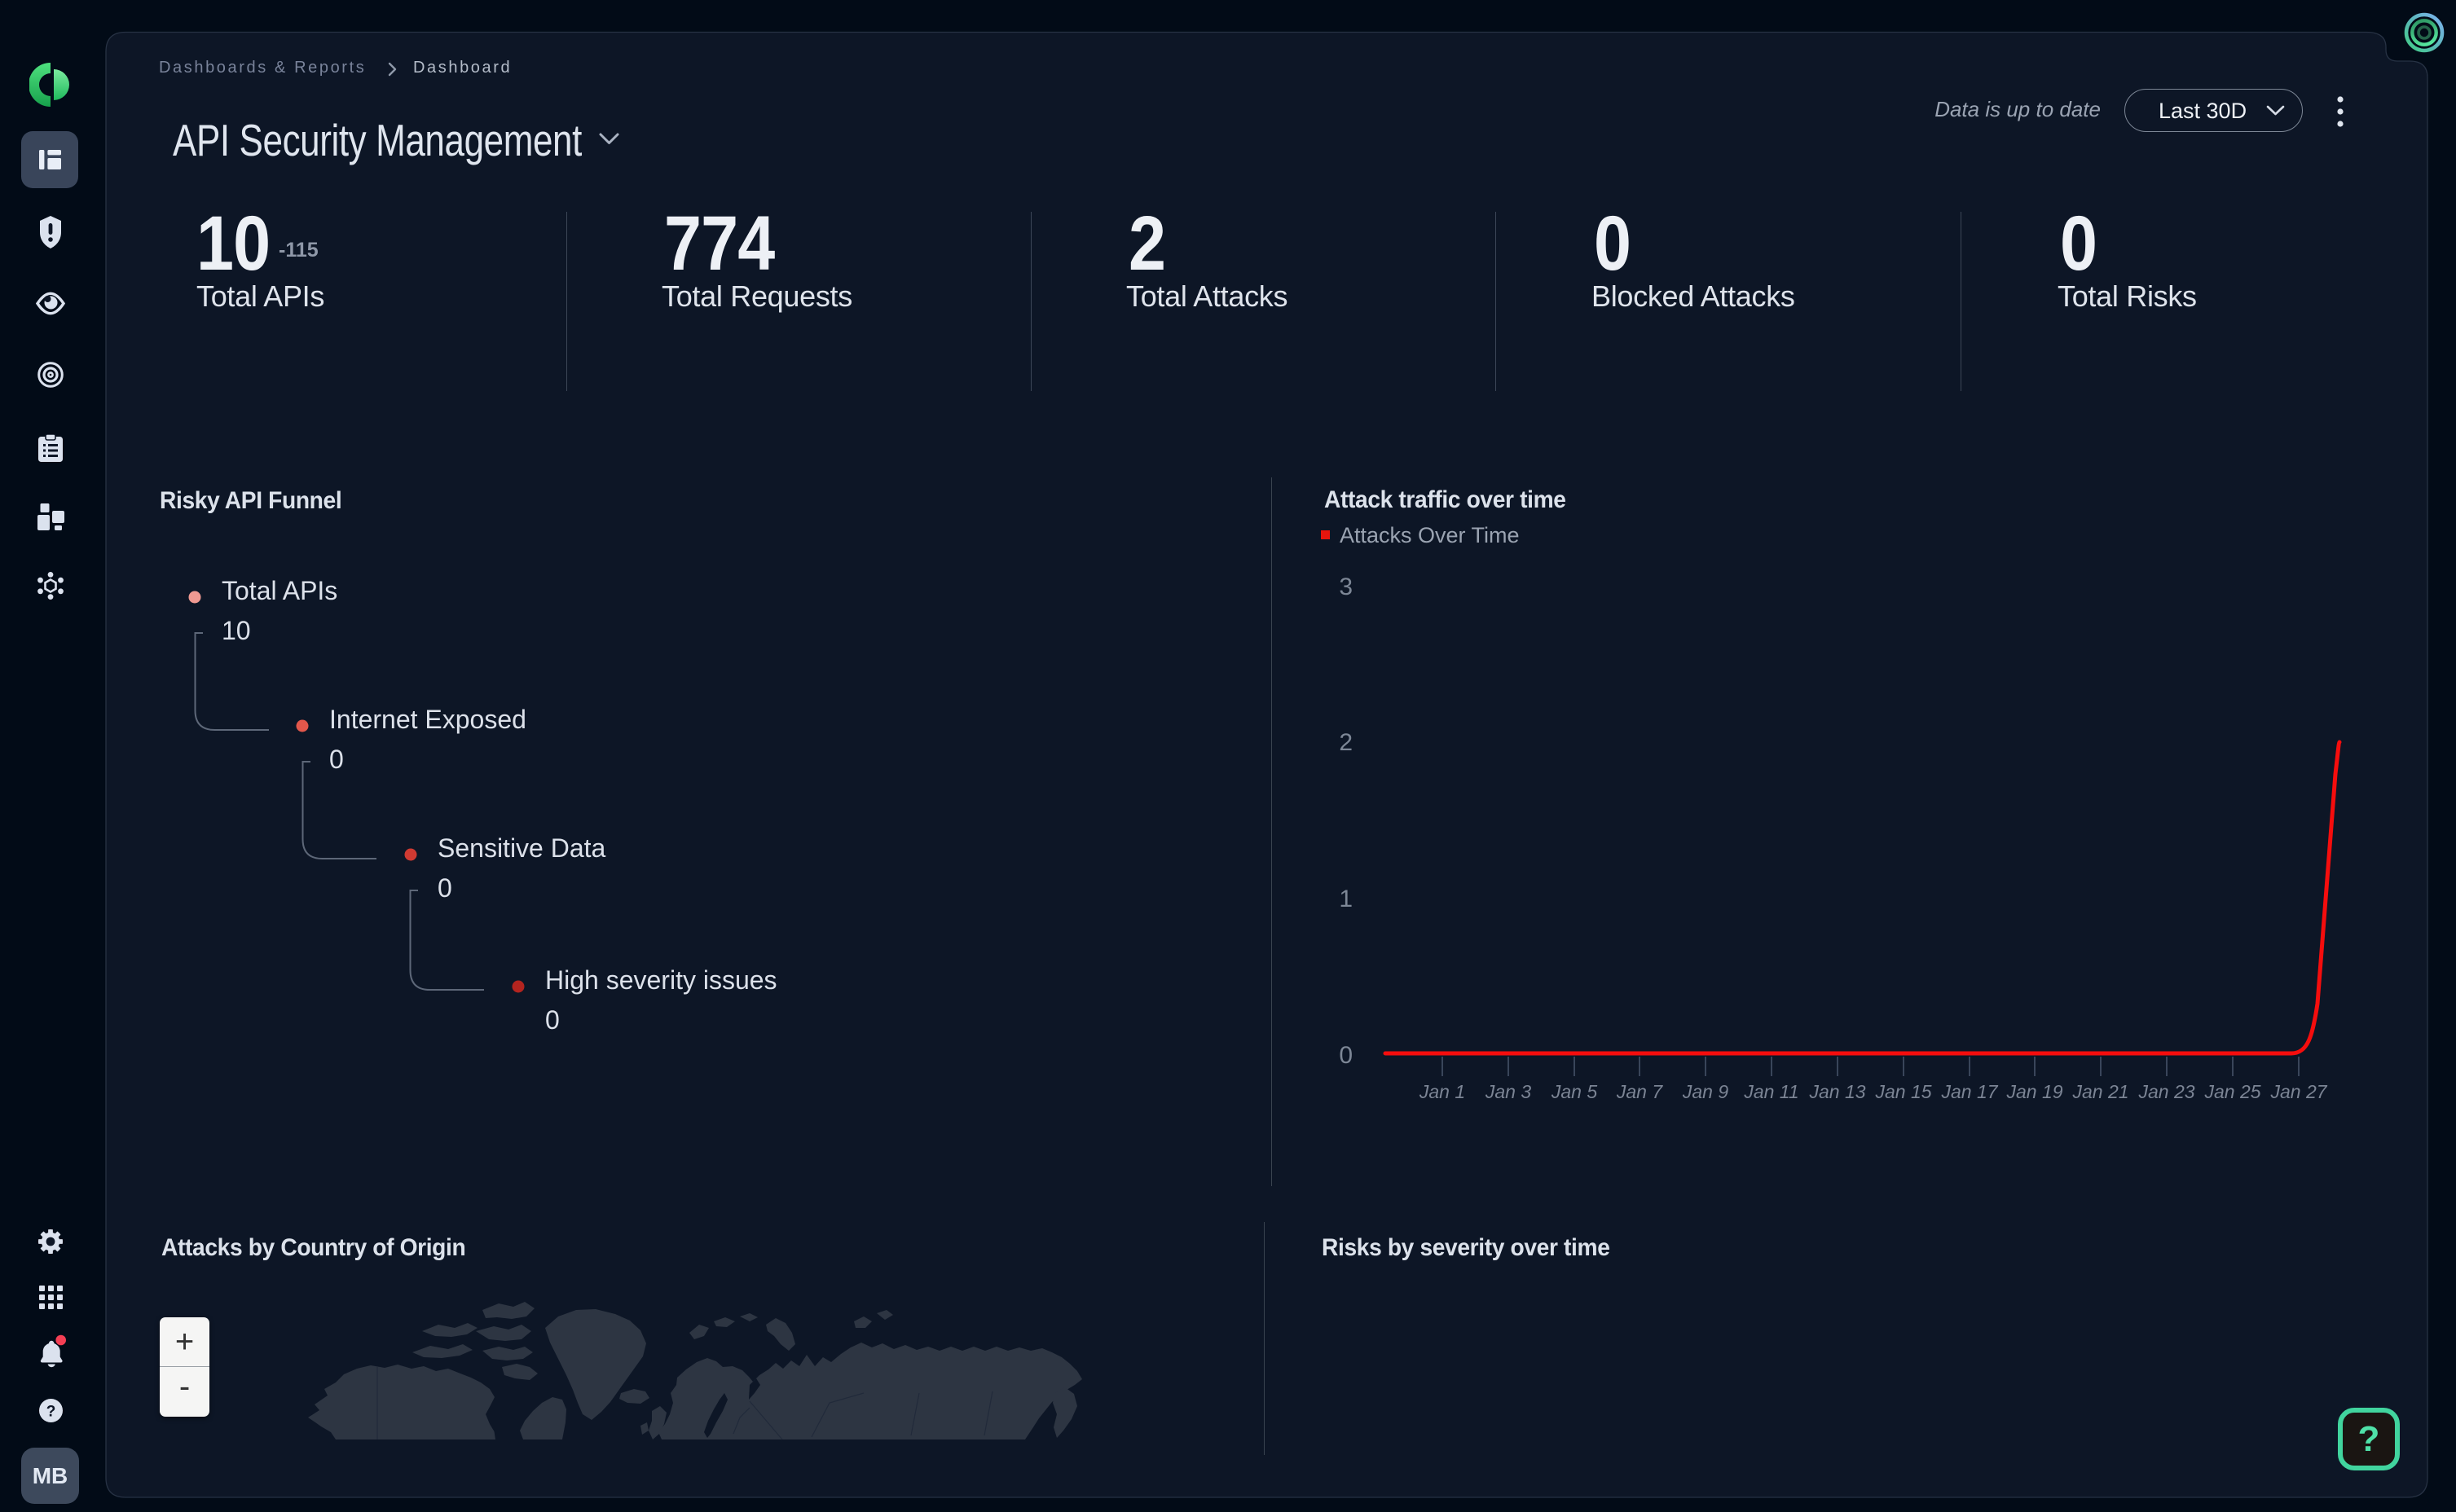  I want to click on svg-text: Jan 13, so click(1836, 1091).